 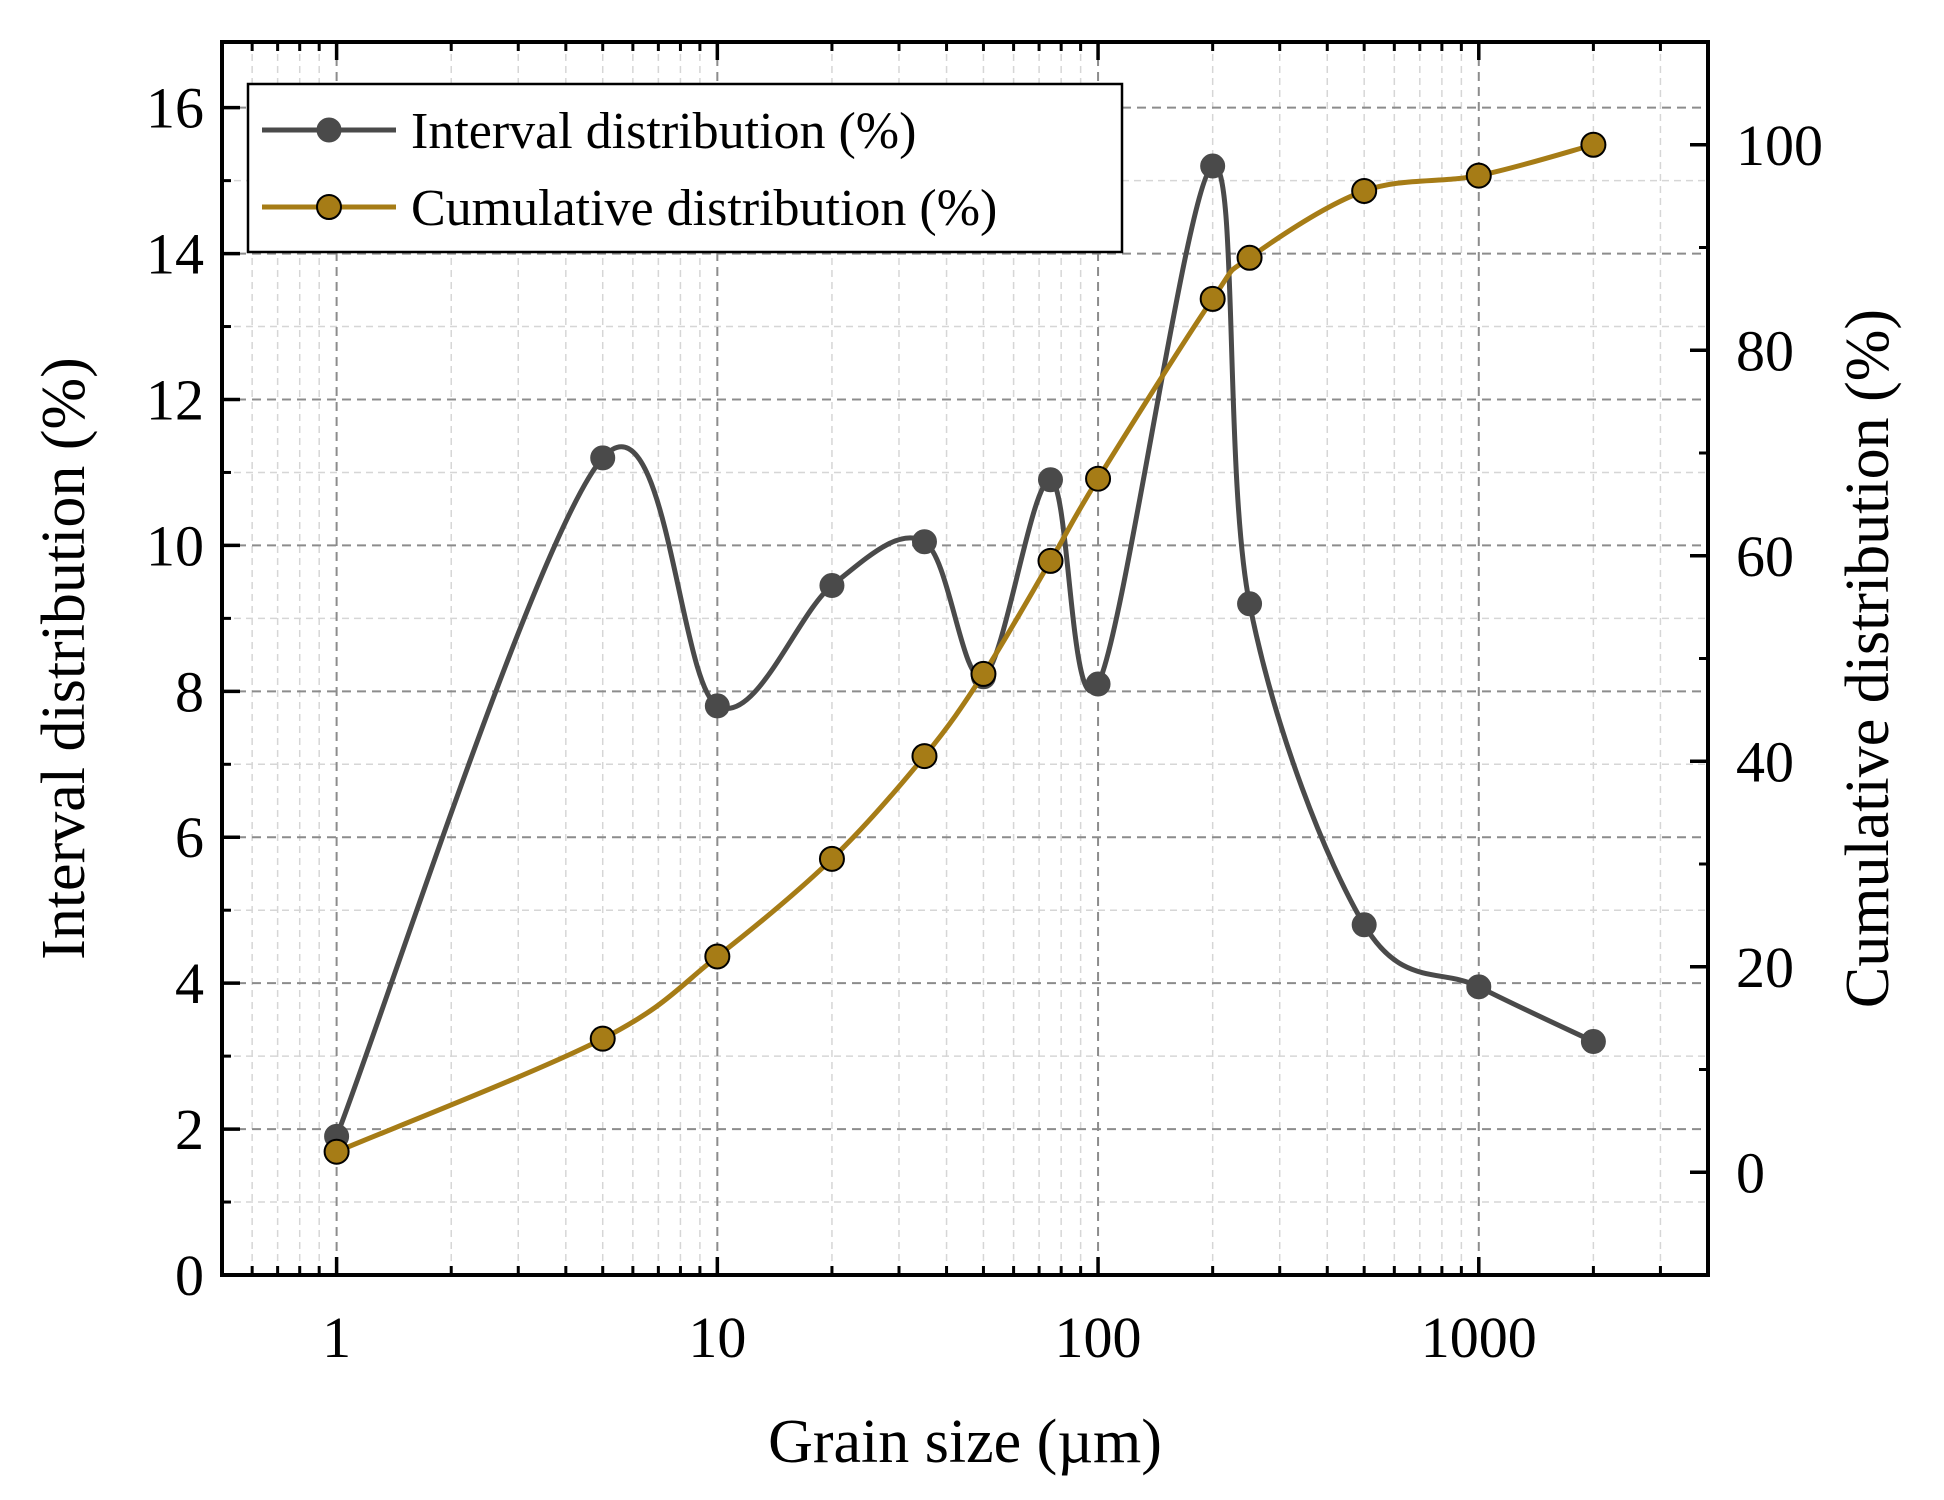 What do you see at coordinates (189, 837) in the screenshot?
I see `y-tick-label: 6` at bounding box center [189, 837].